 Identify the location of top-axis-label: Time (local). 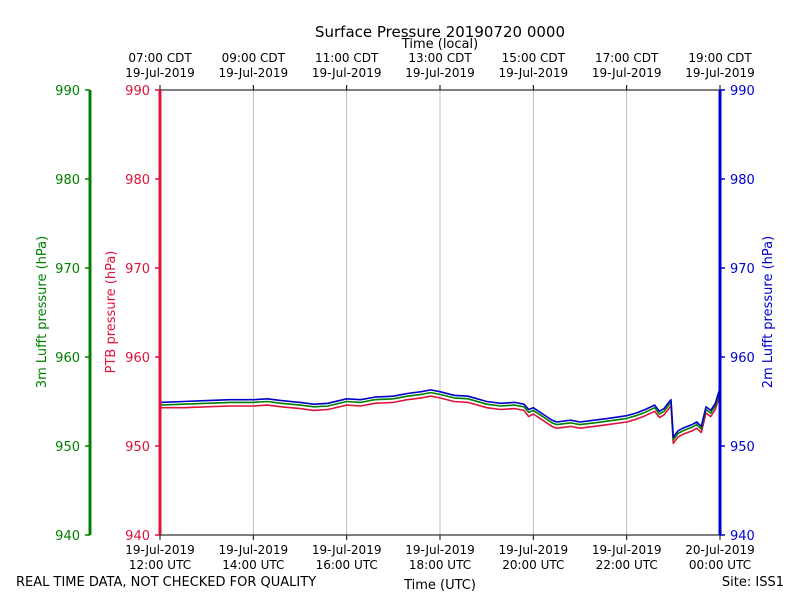
(439, 44).